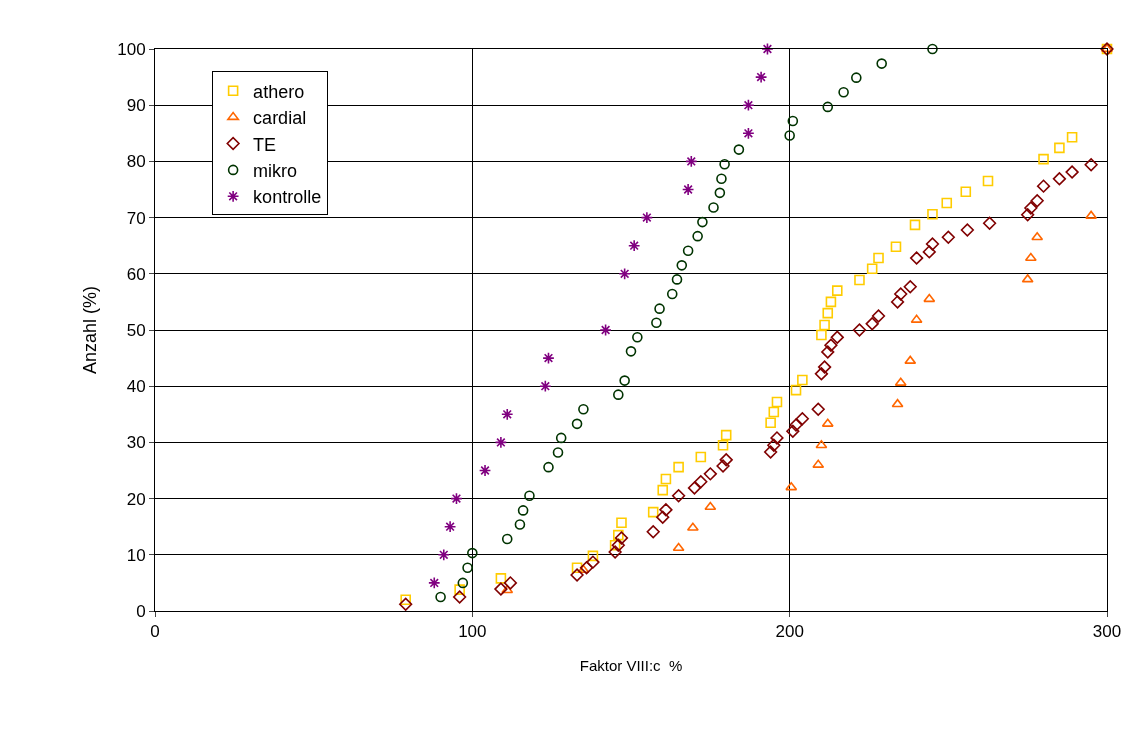 This screenshot has height=735, width=1136. I want to click on y-tick-label: 50, so click(136, 330).